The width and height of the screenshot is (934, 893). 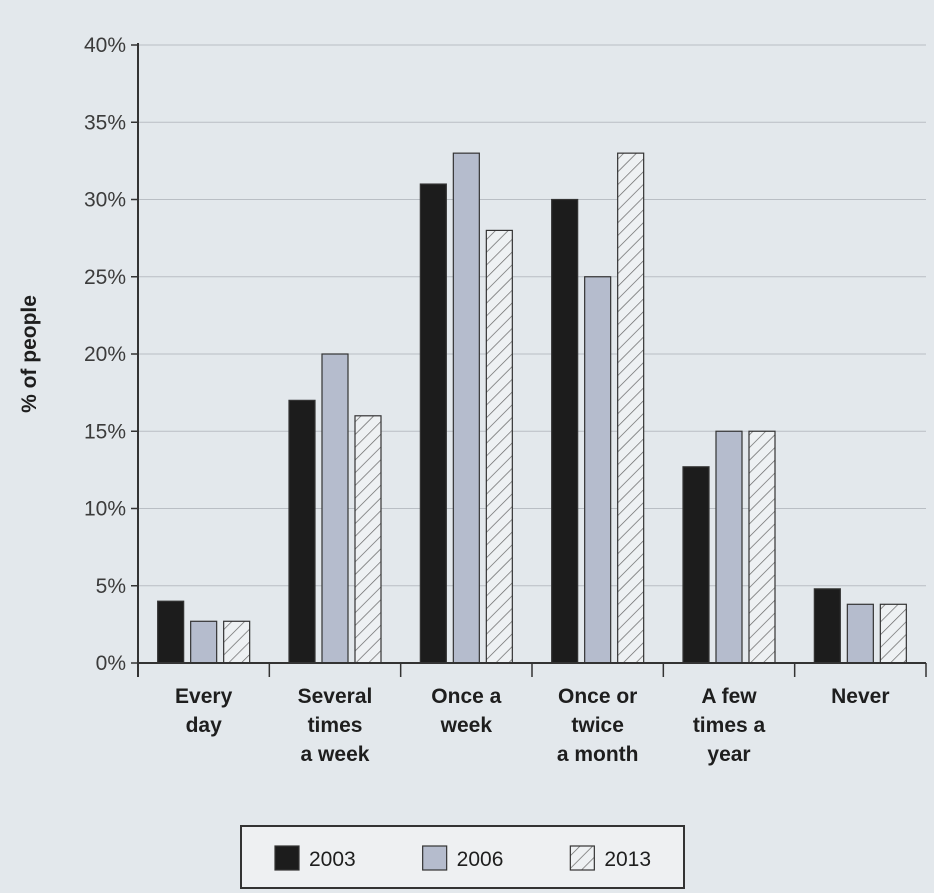 What do you see at coordinates (105, 122) in the screenshot?
I see `y-tick-label: 35%` at bounding box center [105, 122].